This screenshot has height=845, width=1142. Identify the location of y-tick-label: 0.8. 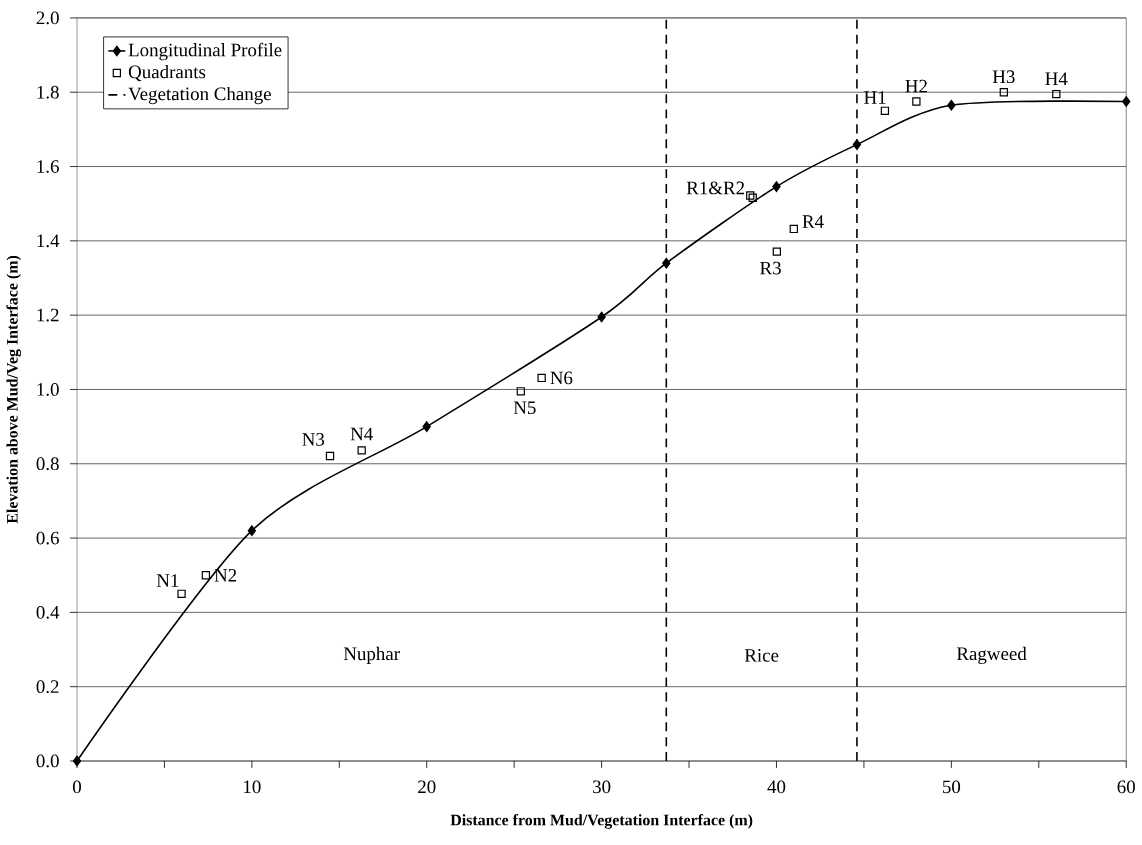
(47, 464).